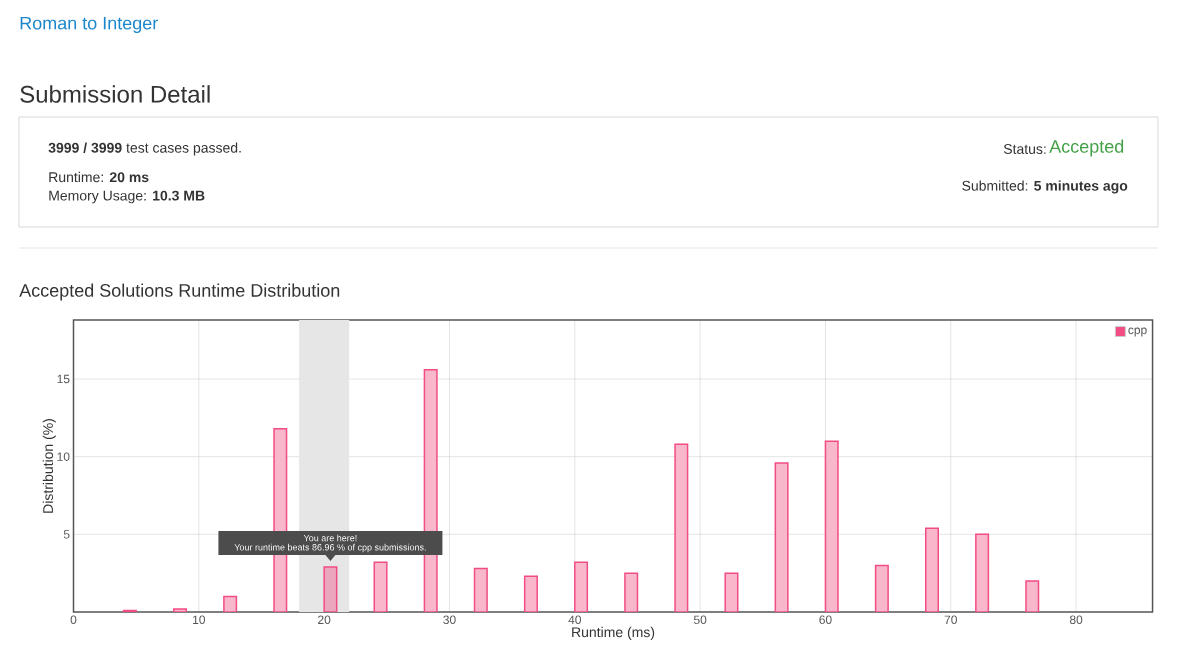 The image size is (1179, 672). I want to click on chart-title: Accepted Solutions Runtime Distribution, so click(179, 292).